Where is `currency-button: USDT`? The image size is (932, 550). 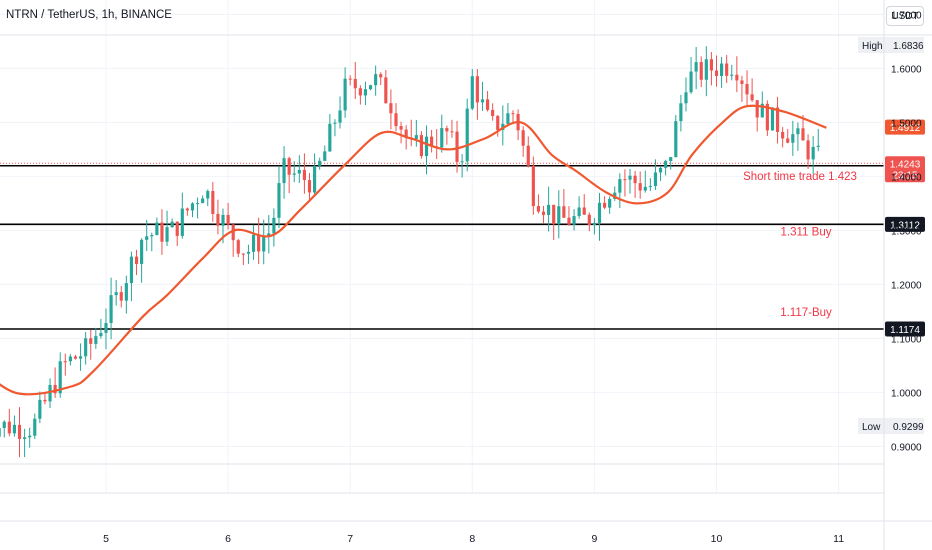
currency-button: USDT is located at coordinates (905, 16).